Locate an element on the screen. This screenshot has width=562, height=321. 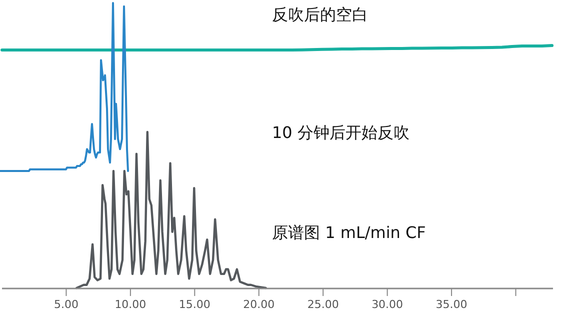
text: 原谱图 1 mL/min CF is located at coordinates (349, 232).